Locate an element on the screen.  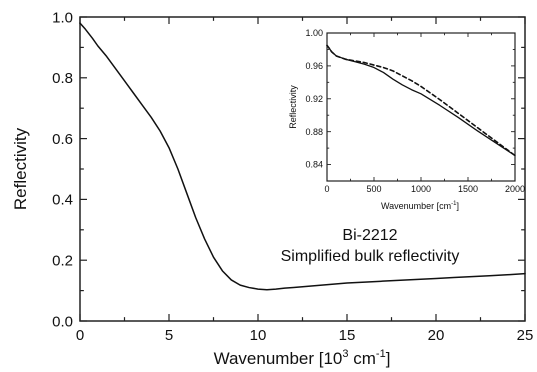
inset-x-axis-title-part: ] is located at coordinates (458, 206).